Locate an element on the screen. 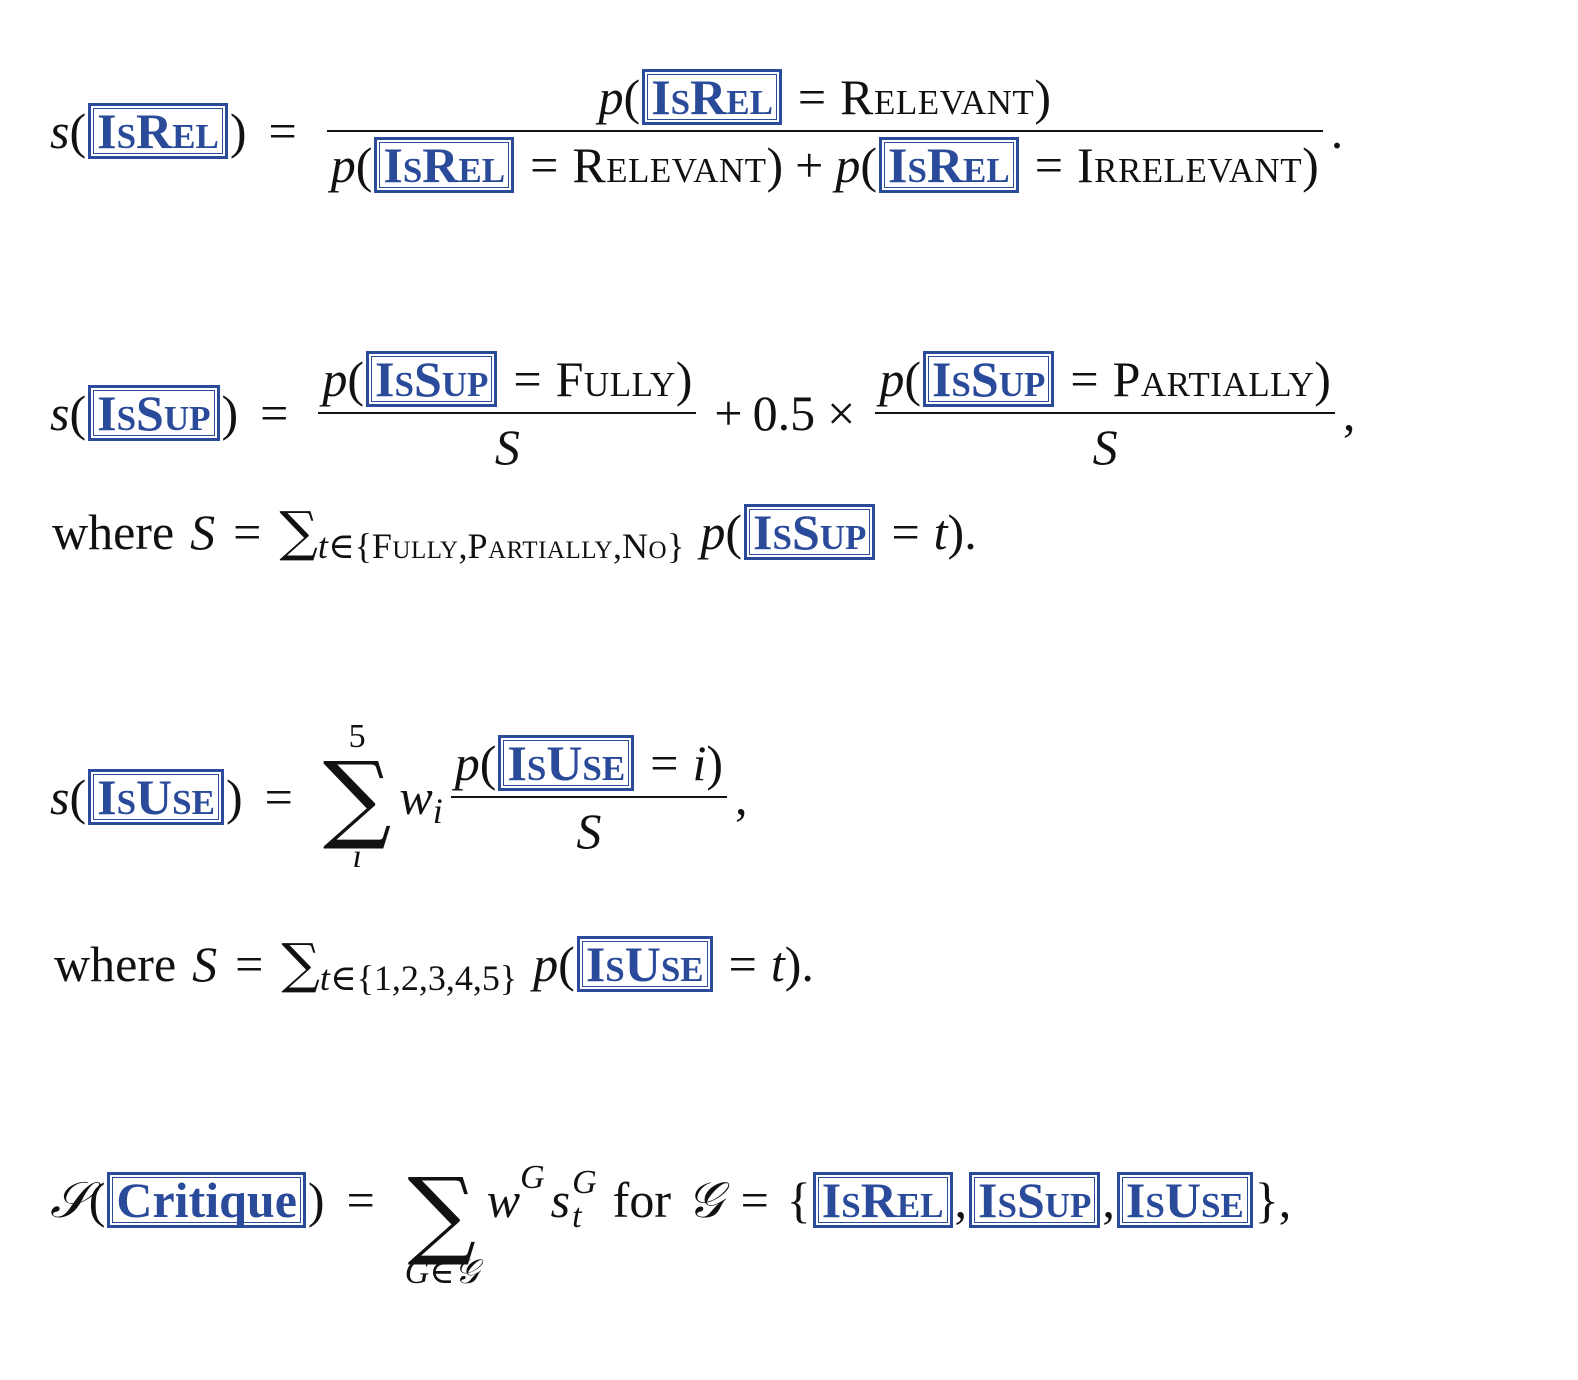 This screenshot has width=1578, height=1380. s-t-g: s G t is located at coordinates (573, 1200).